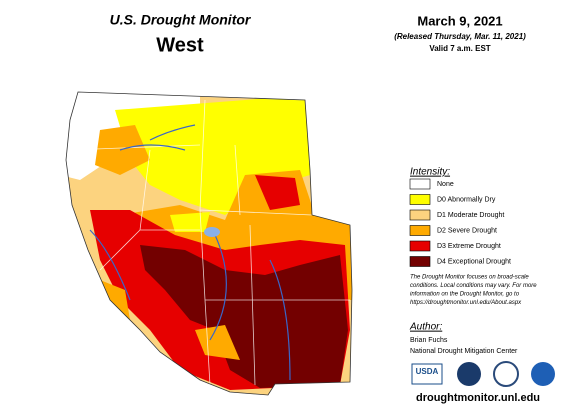 The image size is (570, 416). I want to click on author-org: National Drought Mitigation Center, so click(464, 351).